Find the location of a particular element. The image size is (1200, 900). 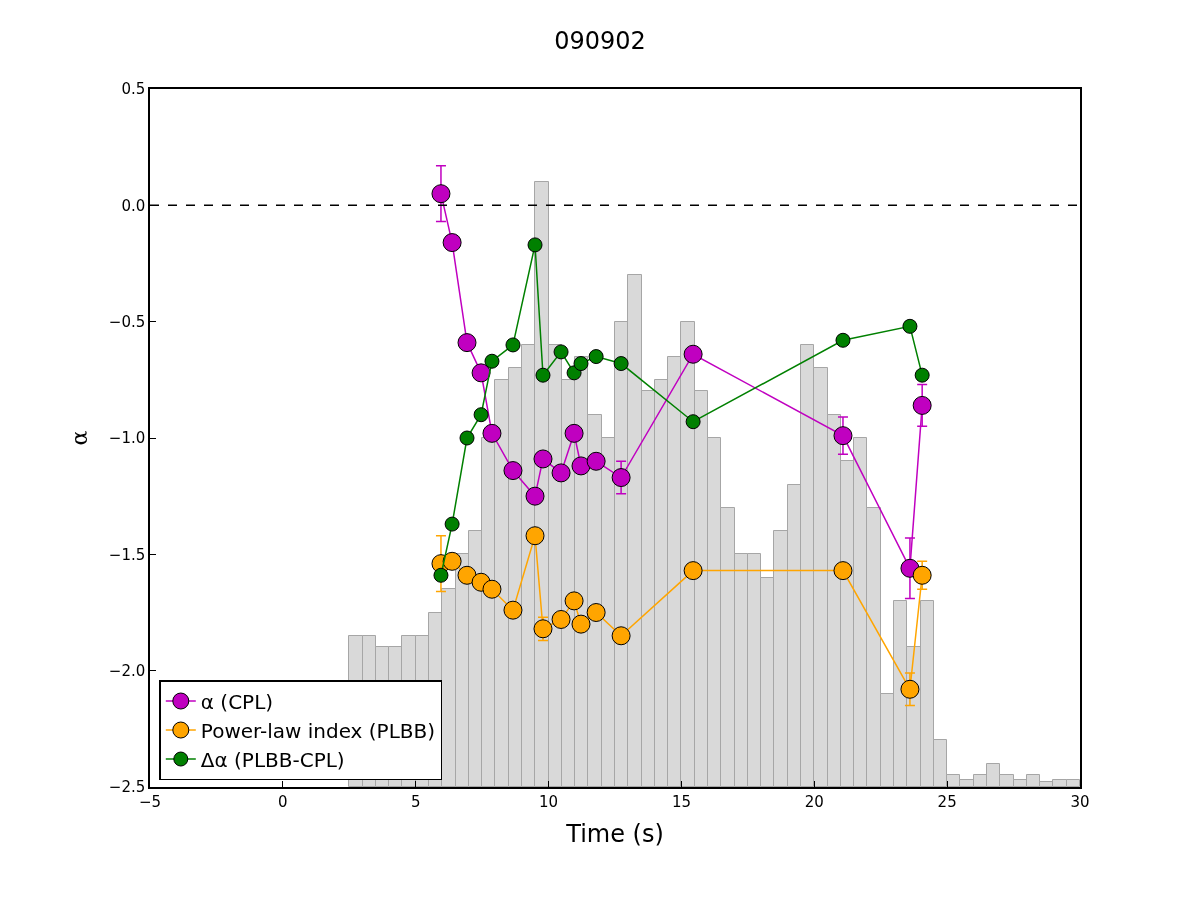

x-axis-title: Time (s) is located at coordinates (614, 833).